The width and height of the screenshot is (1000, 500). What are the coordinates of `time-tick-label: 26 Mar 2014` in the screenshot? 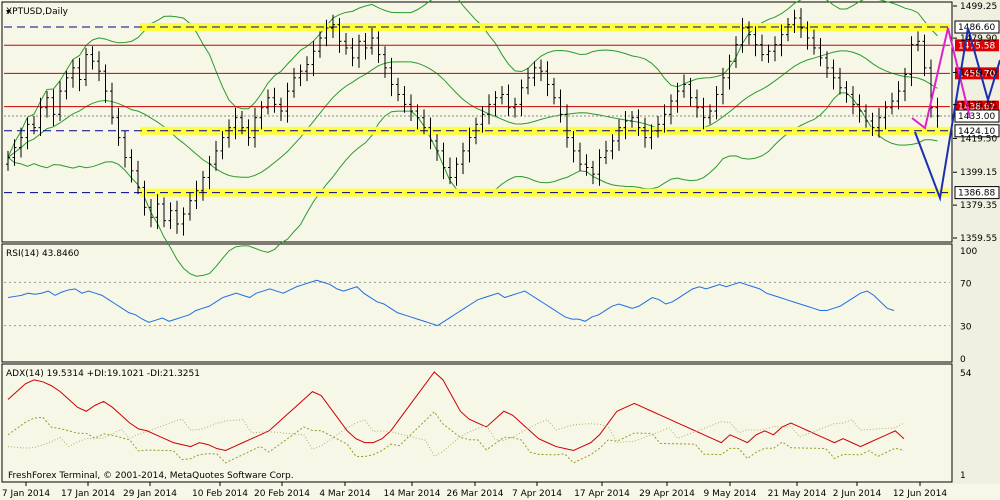 It's located at (474, 494).